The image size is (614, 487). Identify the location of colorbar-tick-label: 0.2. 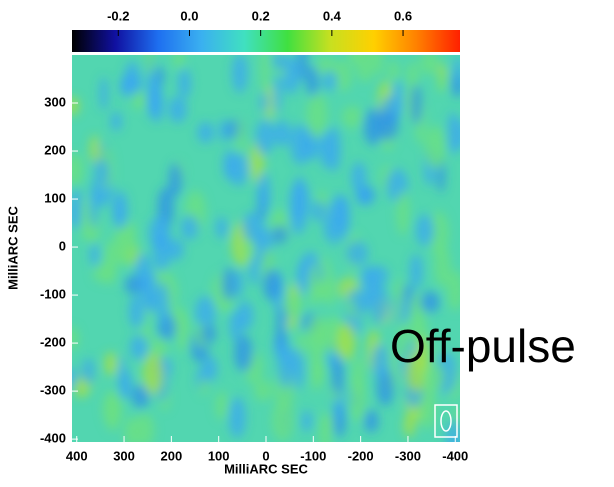
(261, 15).